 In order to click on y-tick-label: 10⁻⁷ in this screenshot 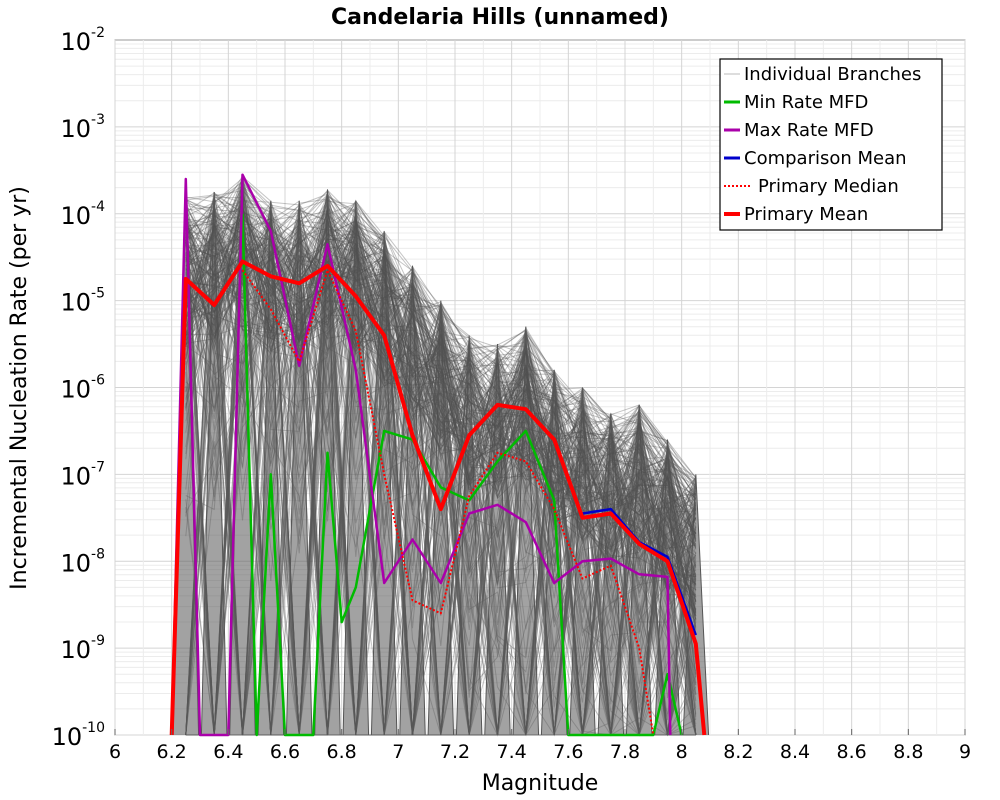, I will do `click(82, 474)`.